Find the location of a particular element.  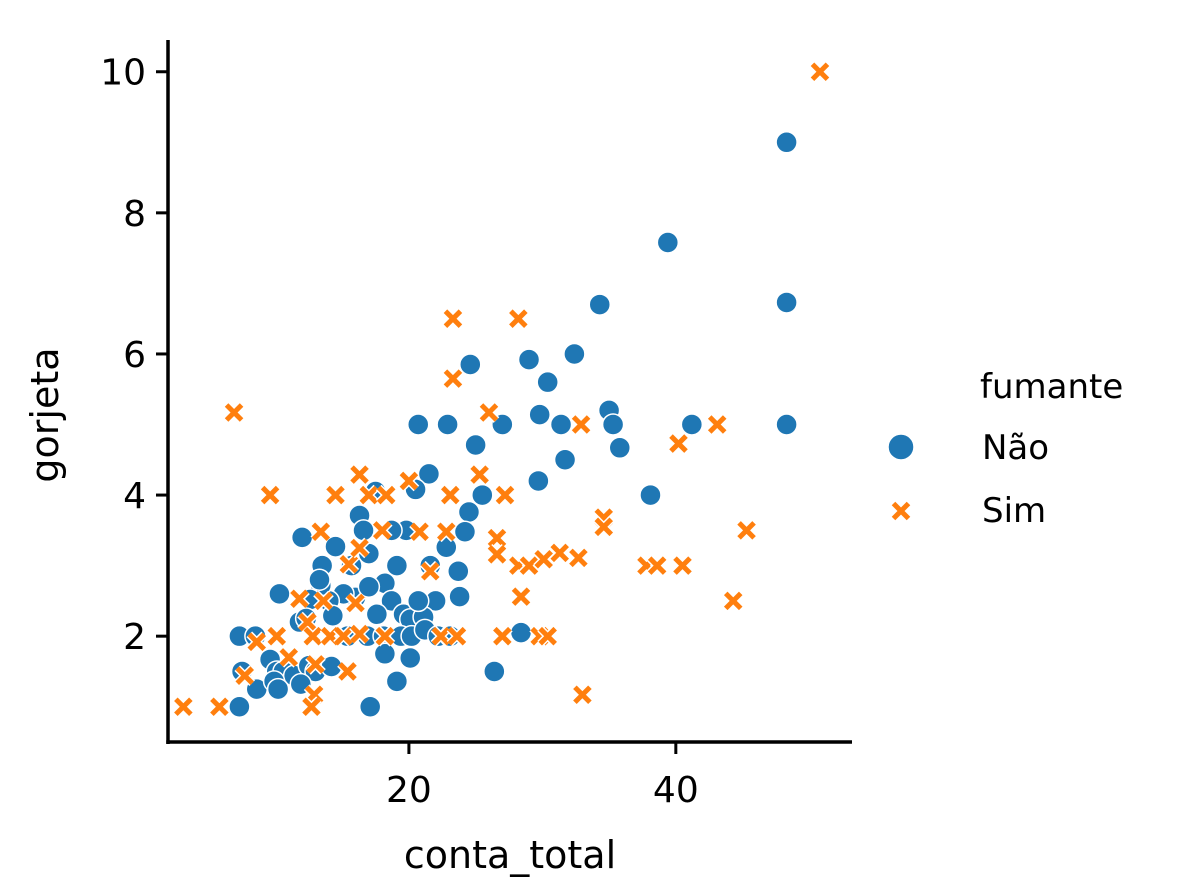

legend-title: fumante is located at coordinates (1051, 387).